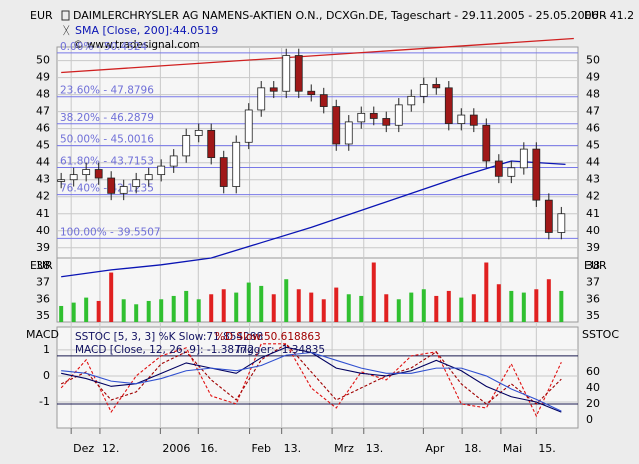 The width and height of the screenshot is (639, 464). What do you see at coordinates (107, 118) in the screenshot?
I see `fibonacci-label: 38.20% - 46.2879` at bounding box center [107, 118].